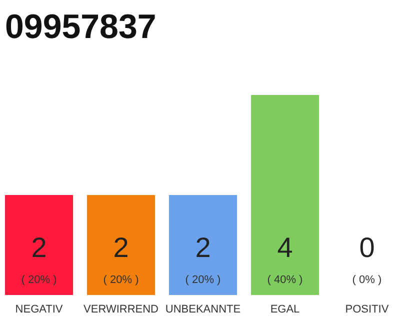  Describe the element at coordinates (39, 310) in the screenshot. I see `x-tick-label: NEGATIV` at that location.